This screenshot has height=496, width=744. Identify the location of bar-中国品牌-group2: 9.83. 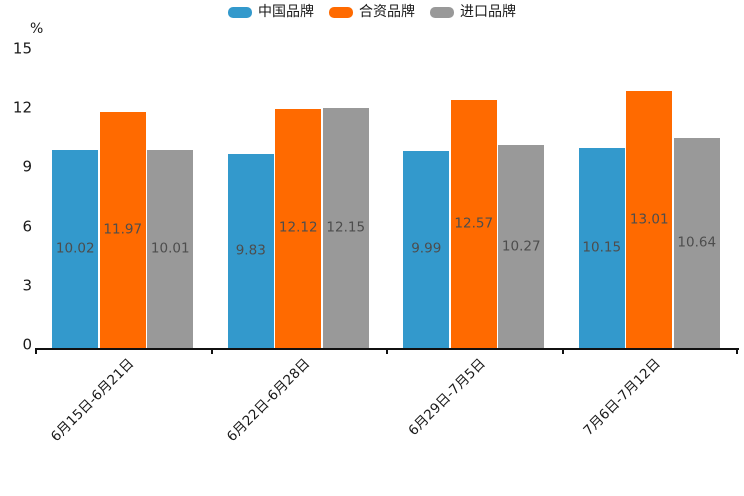
(250, 251).